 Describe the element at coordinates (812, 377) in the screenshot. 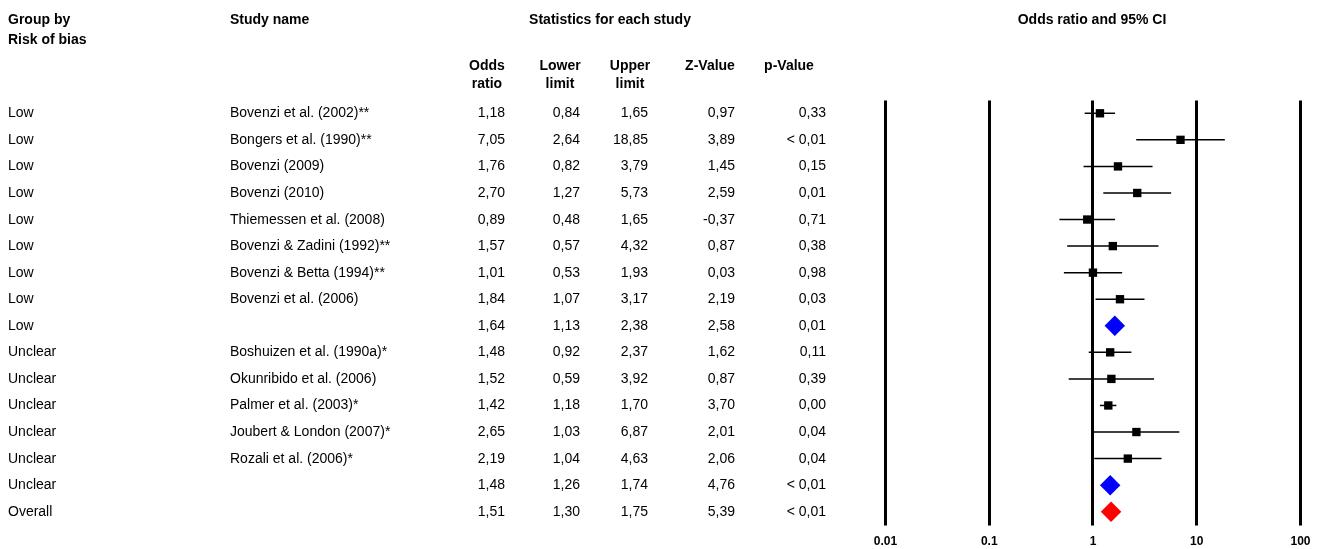

I see `text: 0,39` at that location.